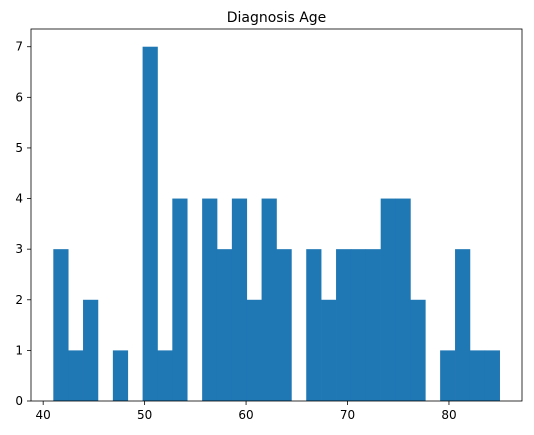  I want to click on x-tick-label: 40, so click(43, 415).